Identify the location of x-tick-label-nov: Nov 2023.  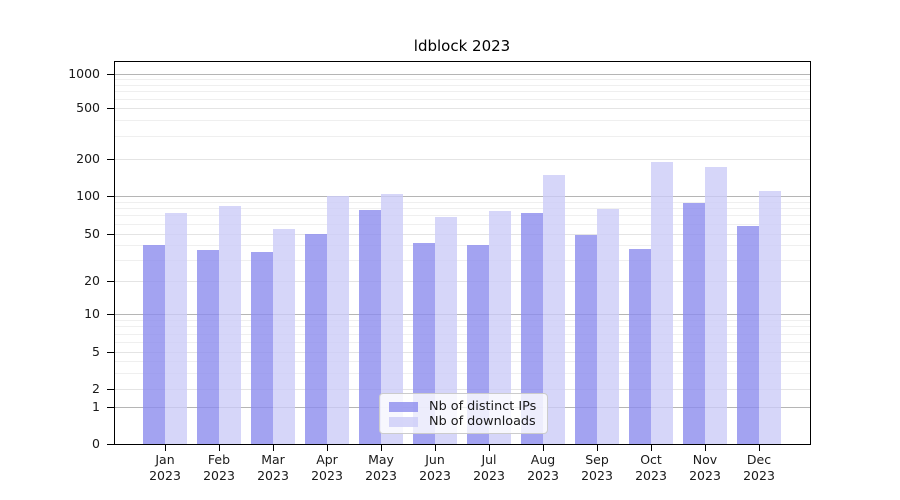
(705, 467).